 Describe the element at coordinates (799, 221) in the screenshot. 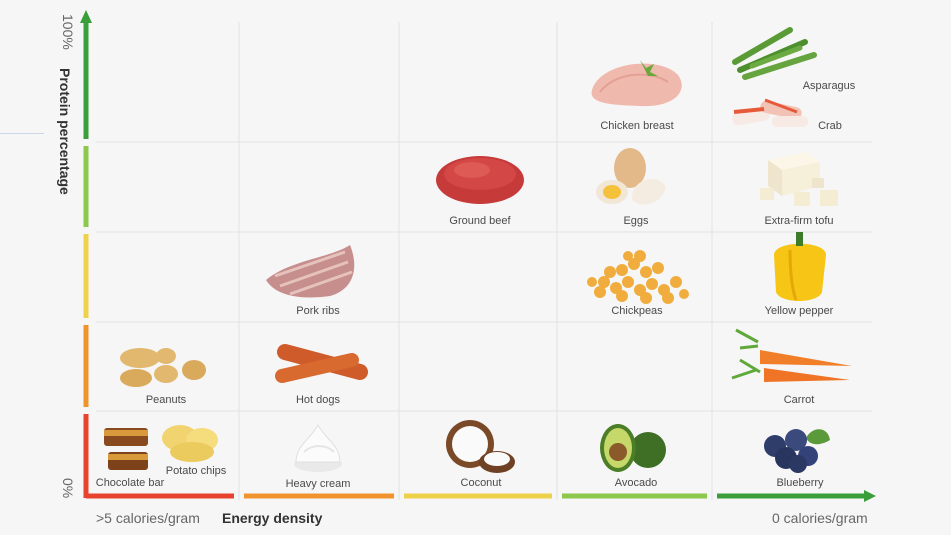

I see `food-label-extra-firm-tofu: Extra-firm tofu` at that location.